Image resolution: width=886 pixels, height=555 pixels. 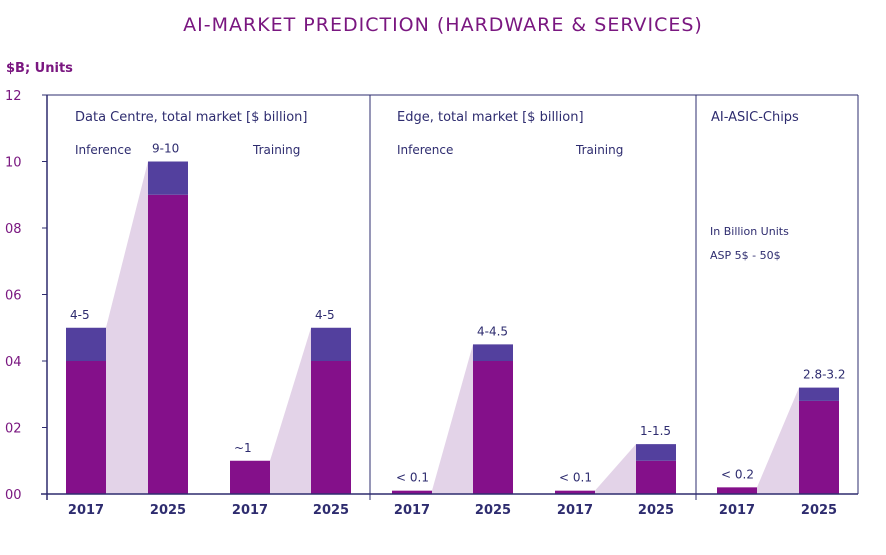 I want to click on panel-title: Data Centre, total market [$ billion], so click(x=191, y=117).